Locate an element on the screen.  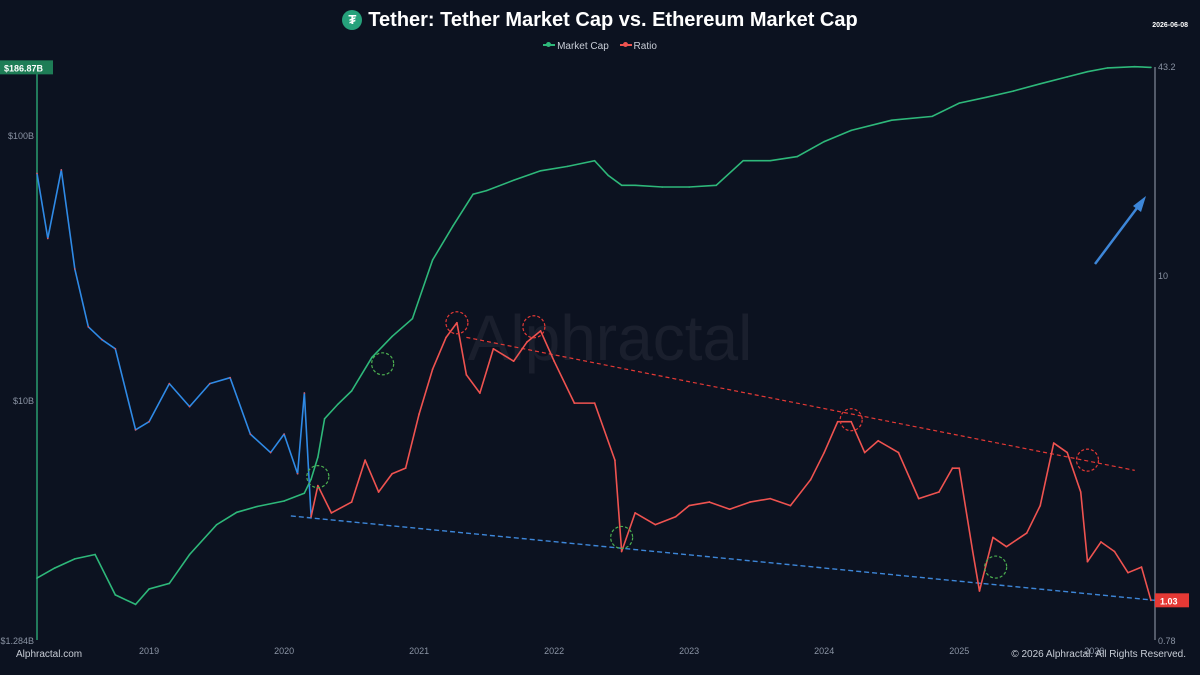
red-peak-circle is located at coordinates (851, 420).